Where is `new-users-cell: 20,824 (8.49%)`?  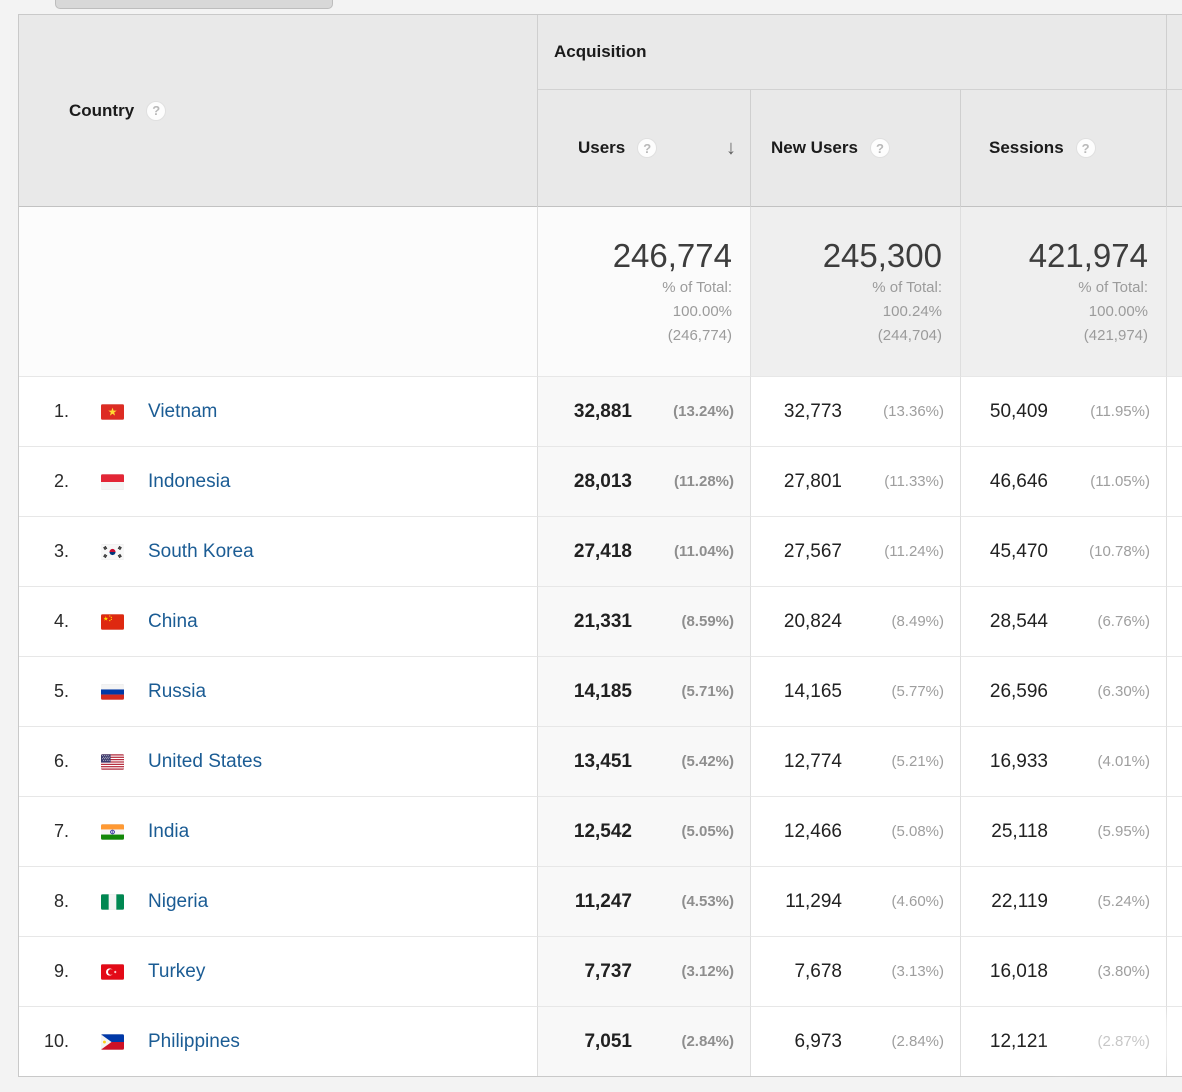
new-users-cell: 20,824 (8.49%) is located at coordinates (856, 621).